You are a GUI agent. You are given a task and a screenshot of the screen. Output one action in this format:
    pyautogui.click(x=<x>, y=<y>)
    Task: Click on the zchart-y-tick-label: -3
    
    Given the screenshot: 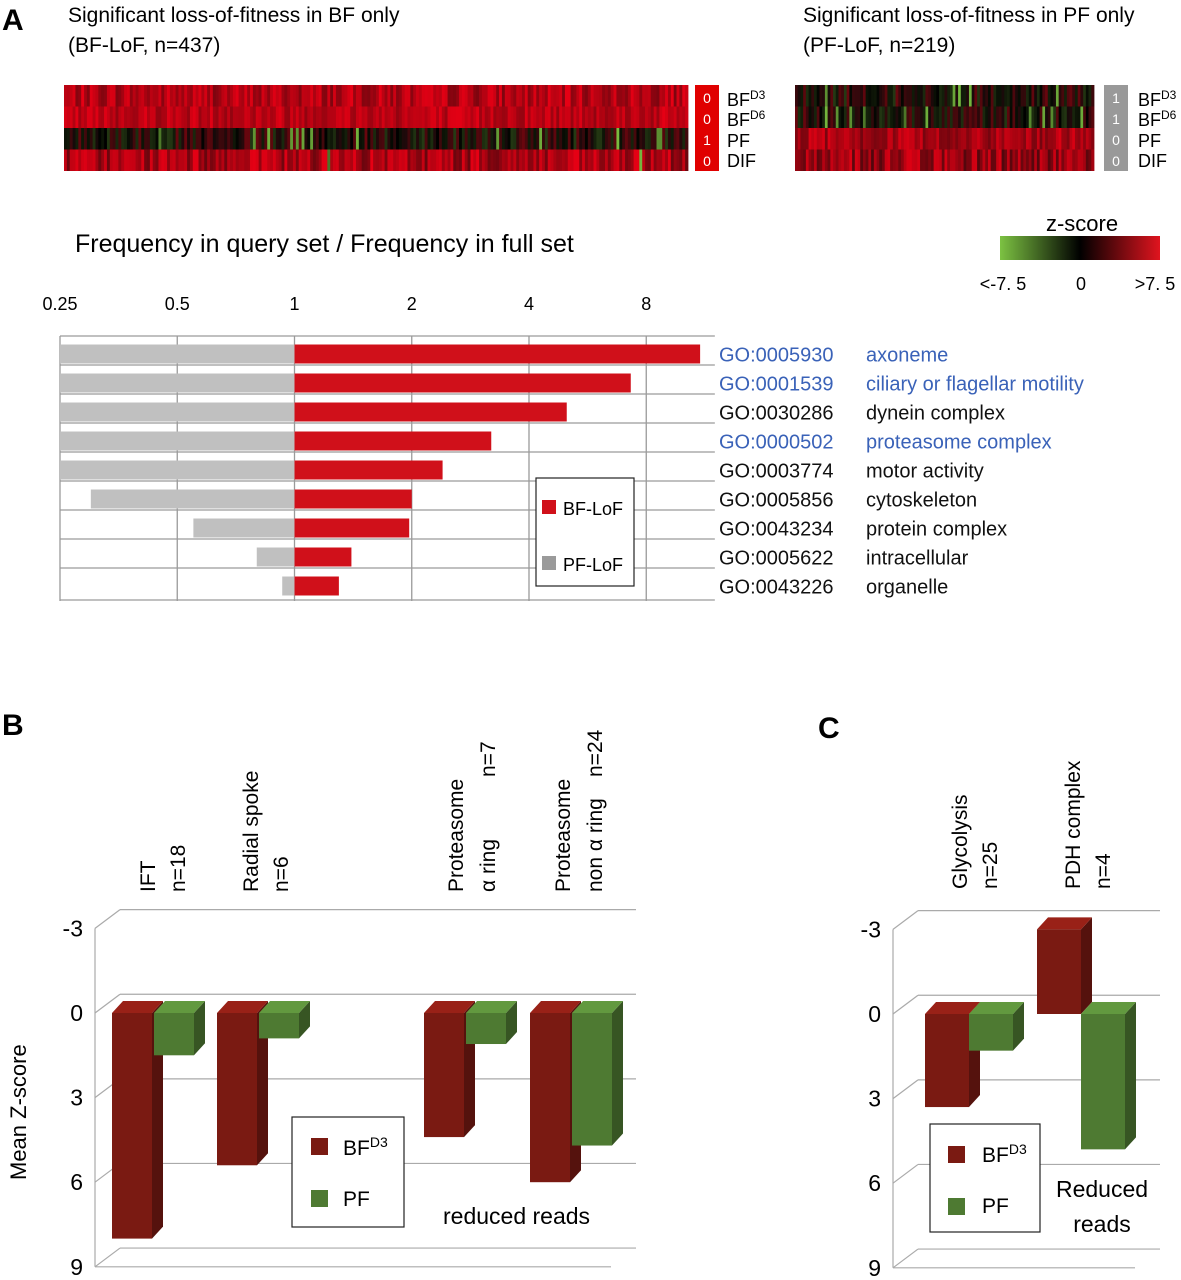 What is the action you would take?
    pyautogui.click(x=73, y=928)
    